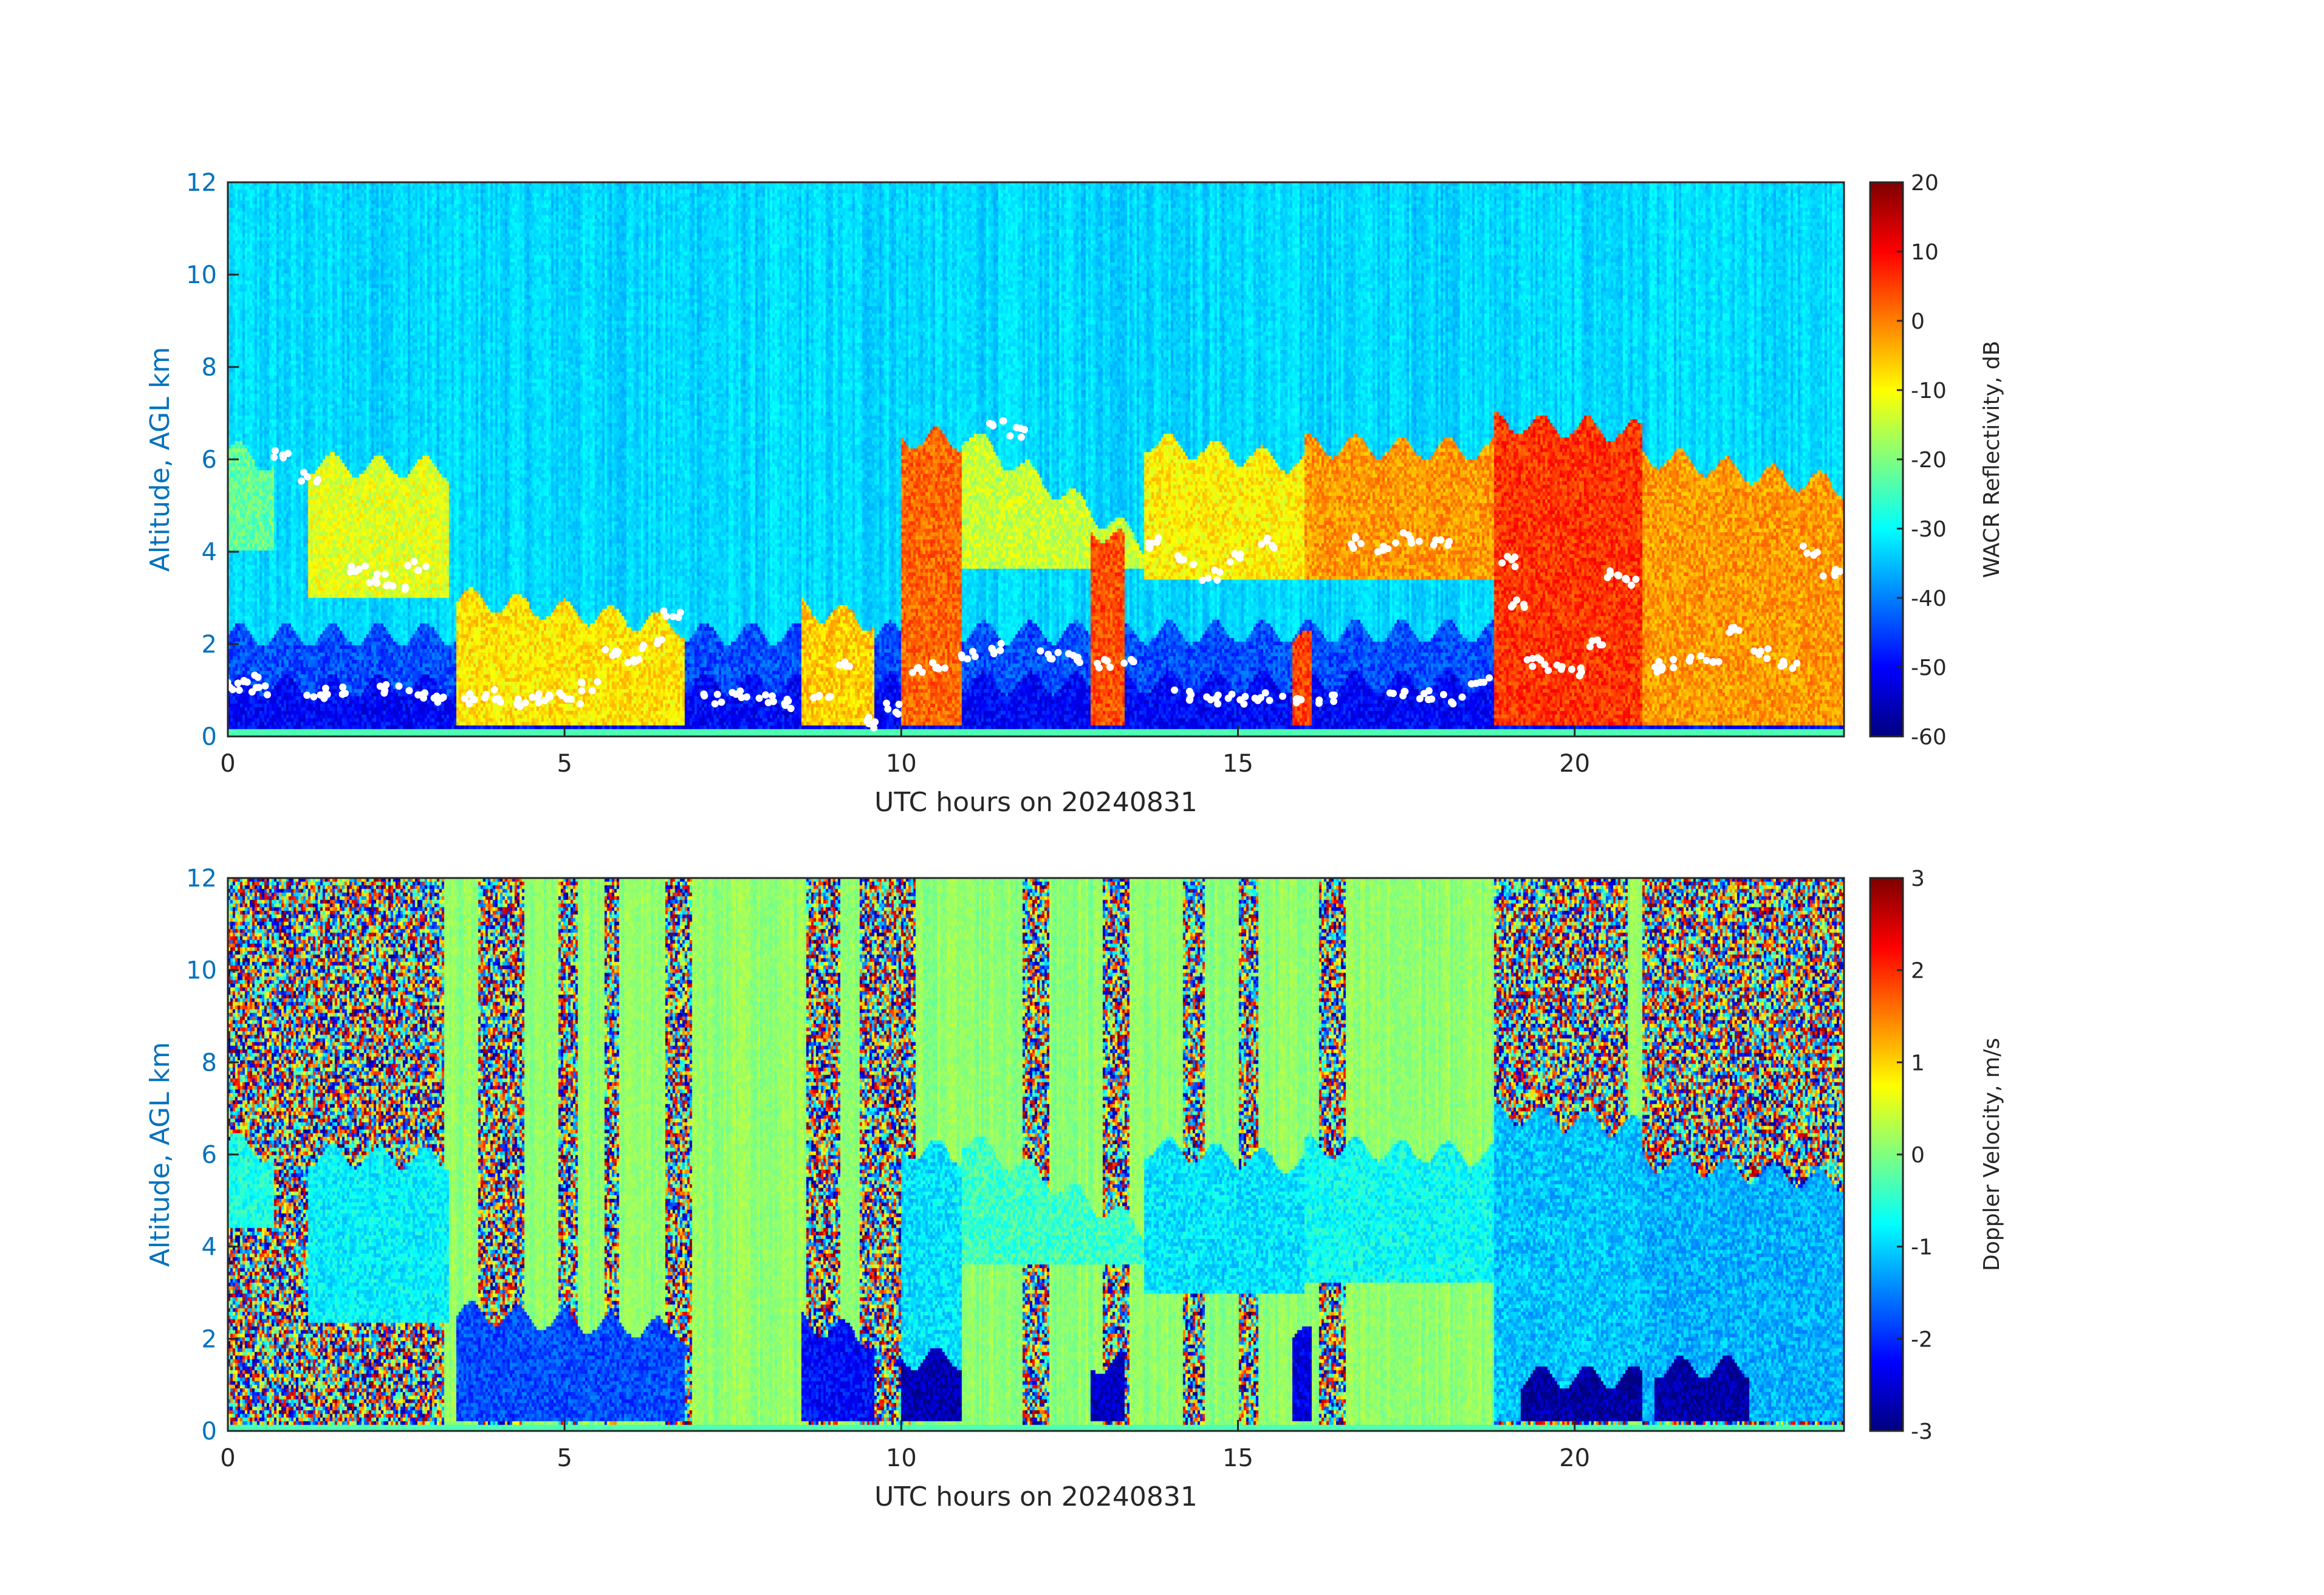 Image resolution: width=2324 pixels, height=1595 pixels. Describe the element at coordinates (210, 460) in the screenshot. I see `y-tick-label: 6` at that location.